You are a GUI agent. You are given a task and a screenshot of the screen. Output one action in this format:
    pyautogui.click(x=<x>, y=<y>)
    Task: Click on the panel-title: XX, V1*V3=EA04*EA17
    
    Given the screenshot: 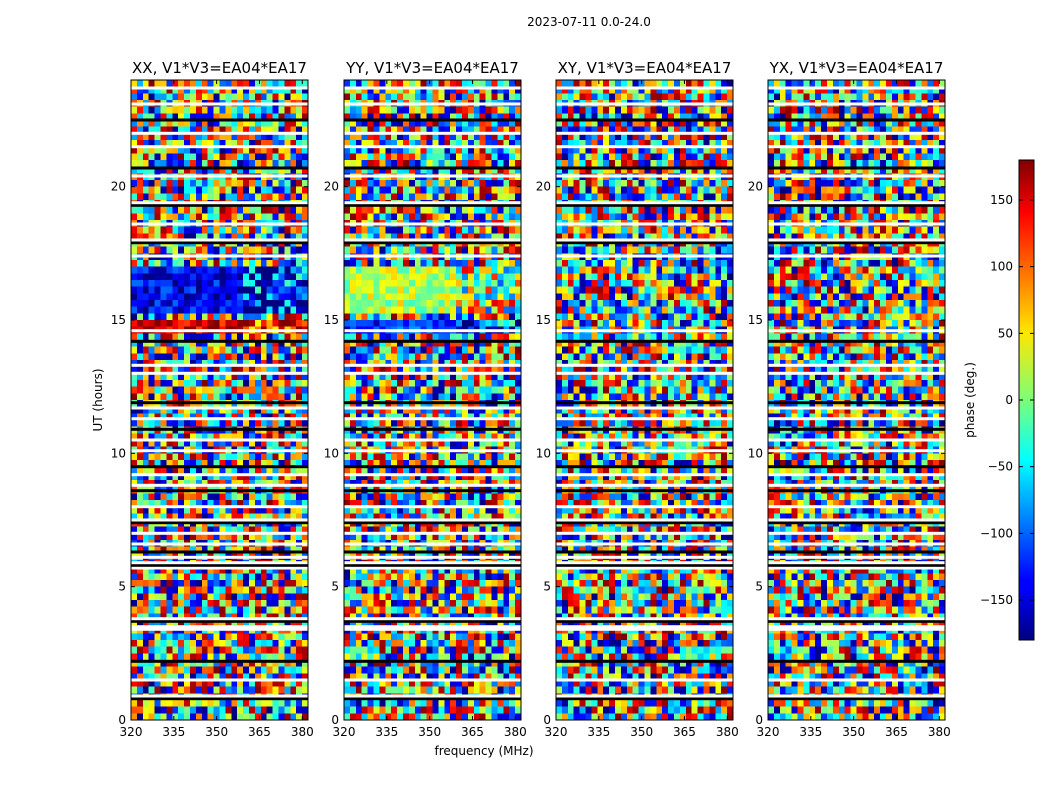 What is the action you would take?
    pyautogui.click(x=219, y=68)
    